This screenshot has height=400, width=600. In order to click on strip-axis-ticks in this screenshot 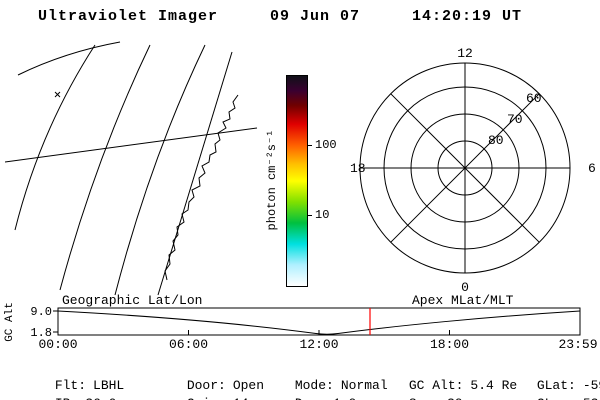, I will do `click(317, 322)`.